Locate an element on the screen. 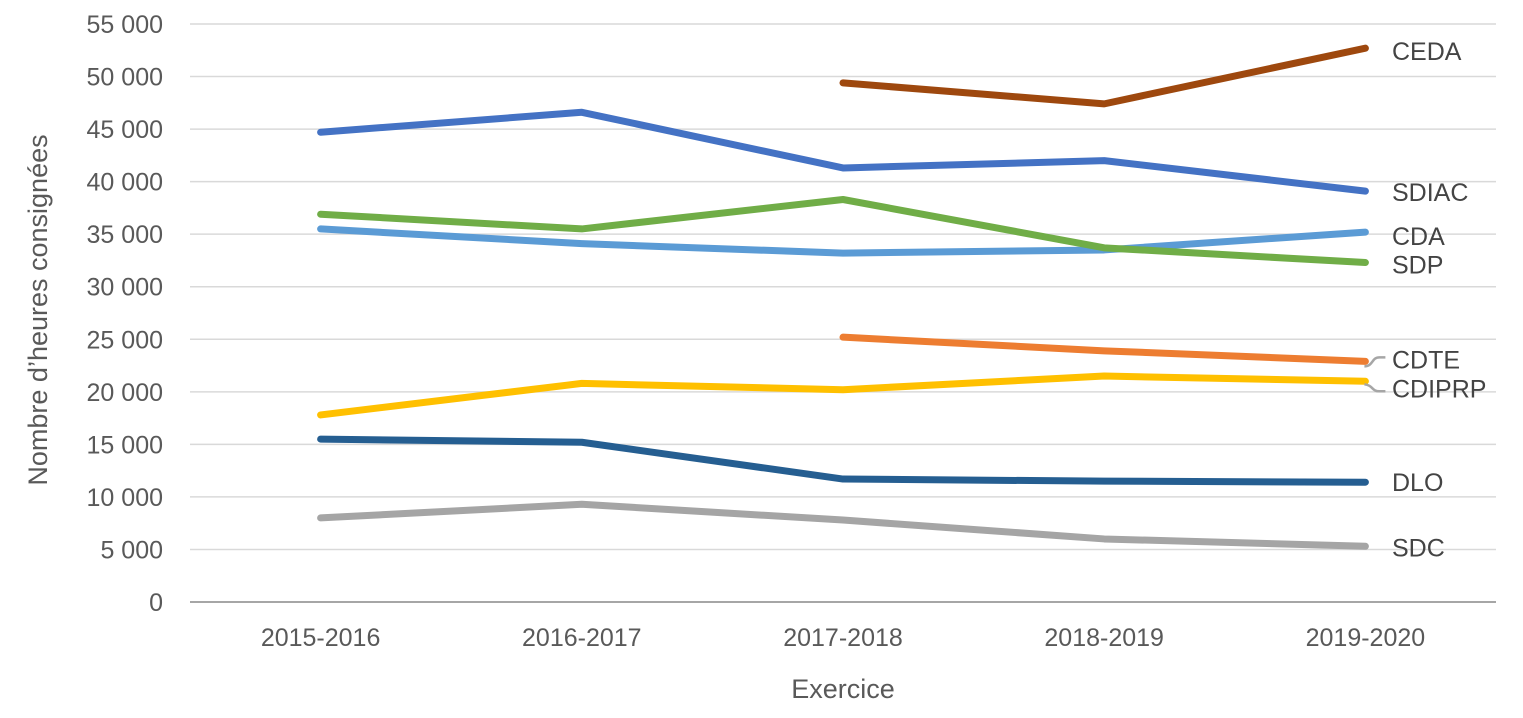  y-tick-label: 40 000 is located at coordinates (125, 183).